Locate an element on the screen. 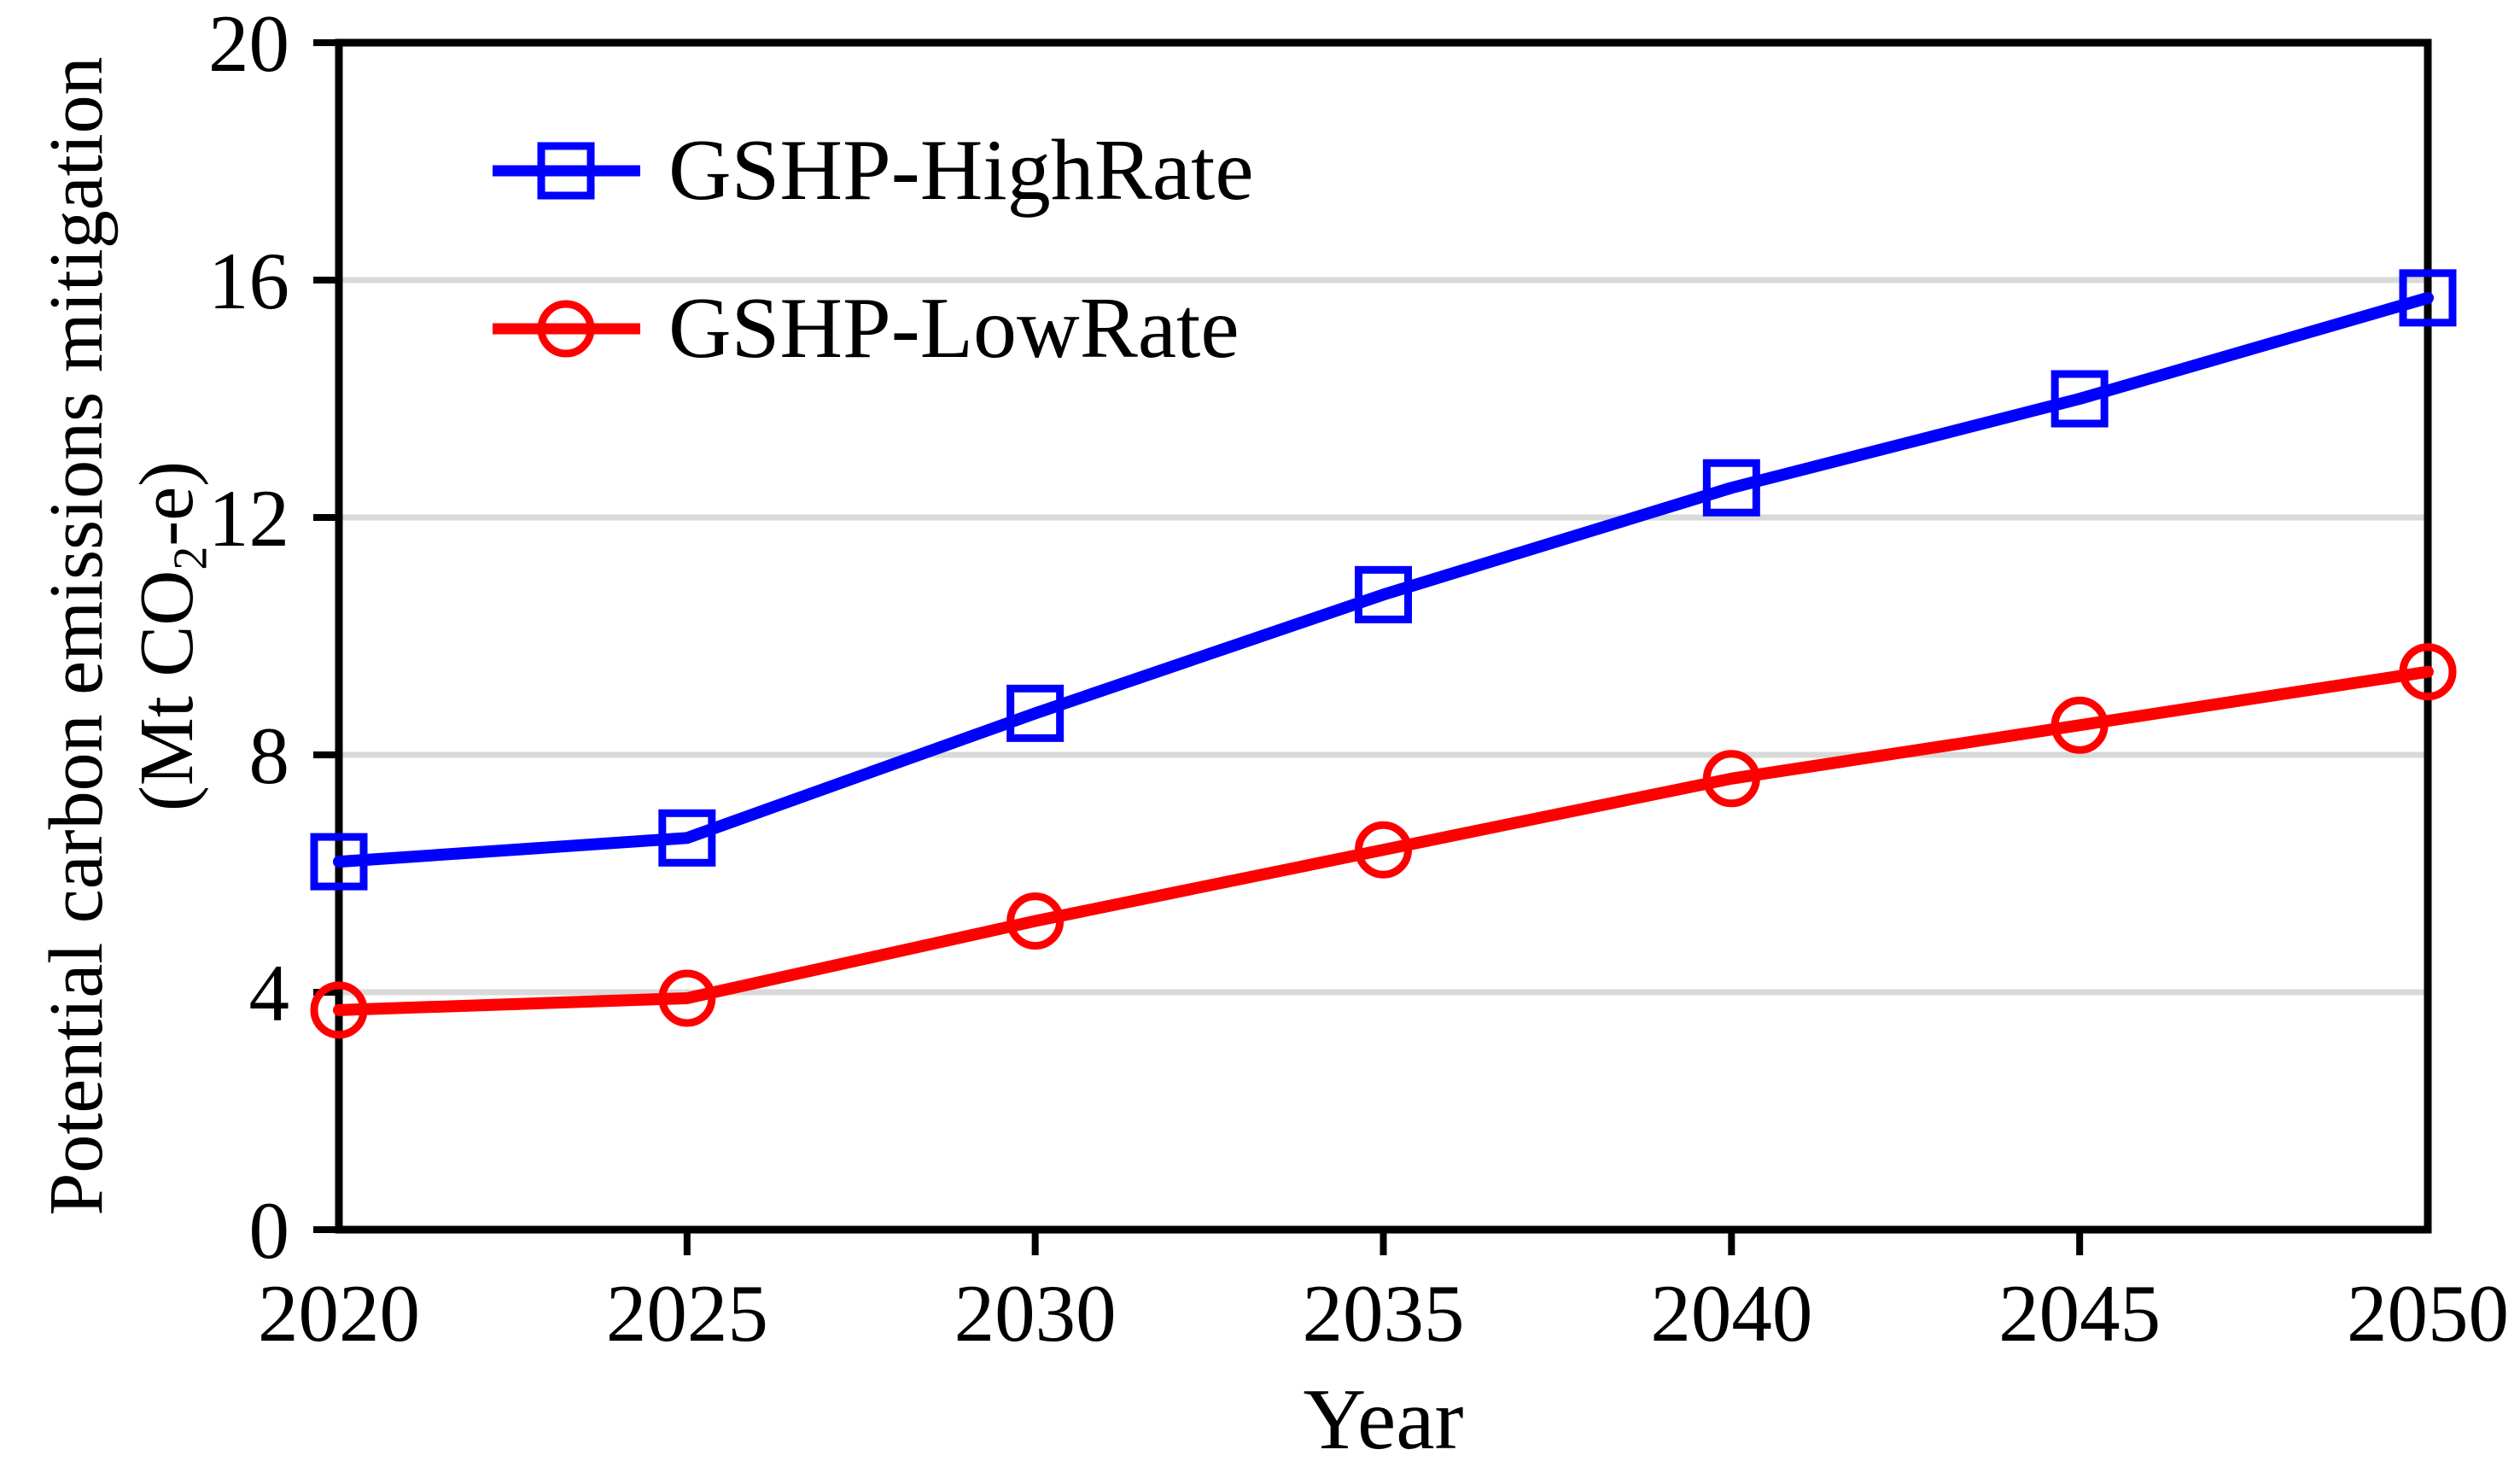 This screenshot has width=2520, height=1479. marker-circle-gshp-lowrate-2035 is located at coordinates (1383, 850).